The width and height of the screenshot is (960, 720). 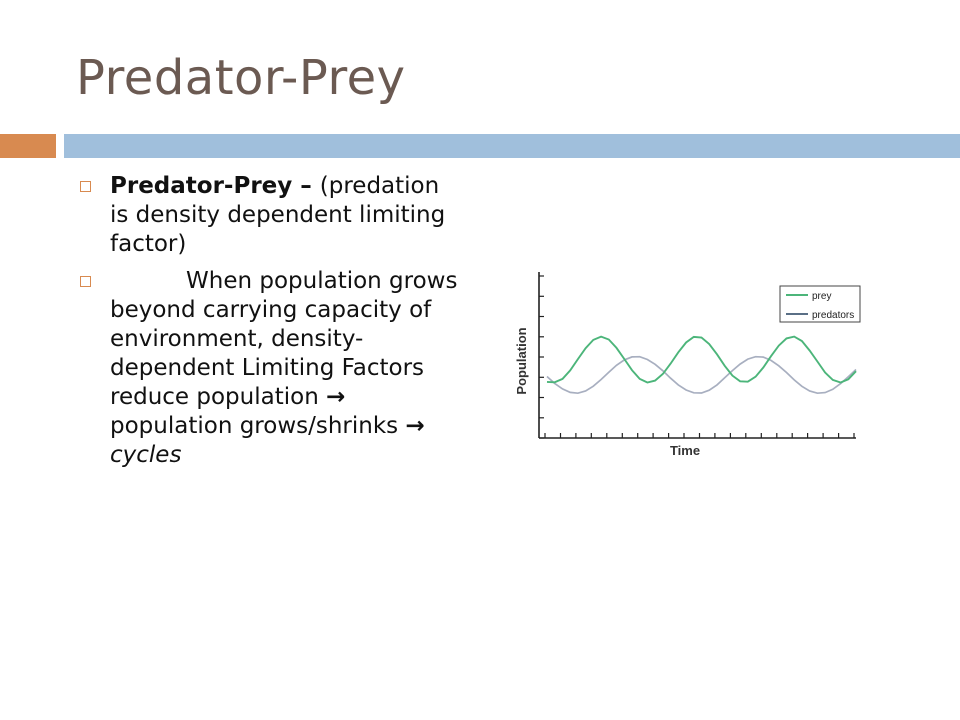 What do you see at coordinates (146, 455) in the screenshot?
I see `bullet-cycle-end-word: cycles` at bounding box center [146, 455].